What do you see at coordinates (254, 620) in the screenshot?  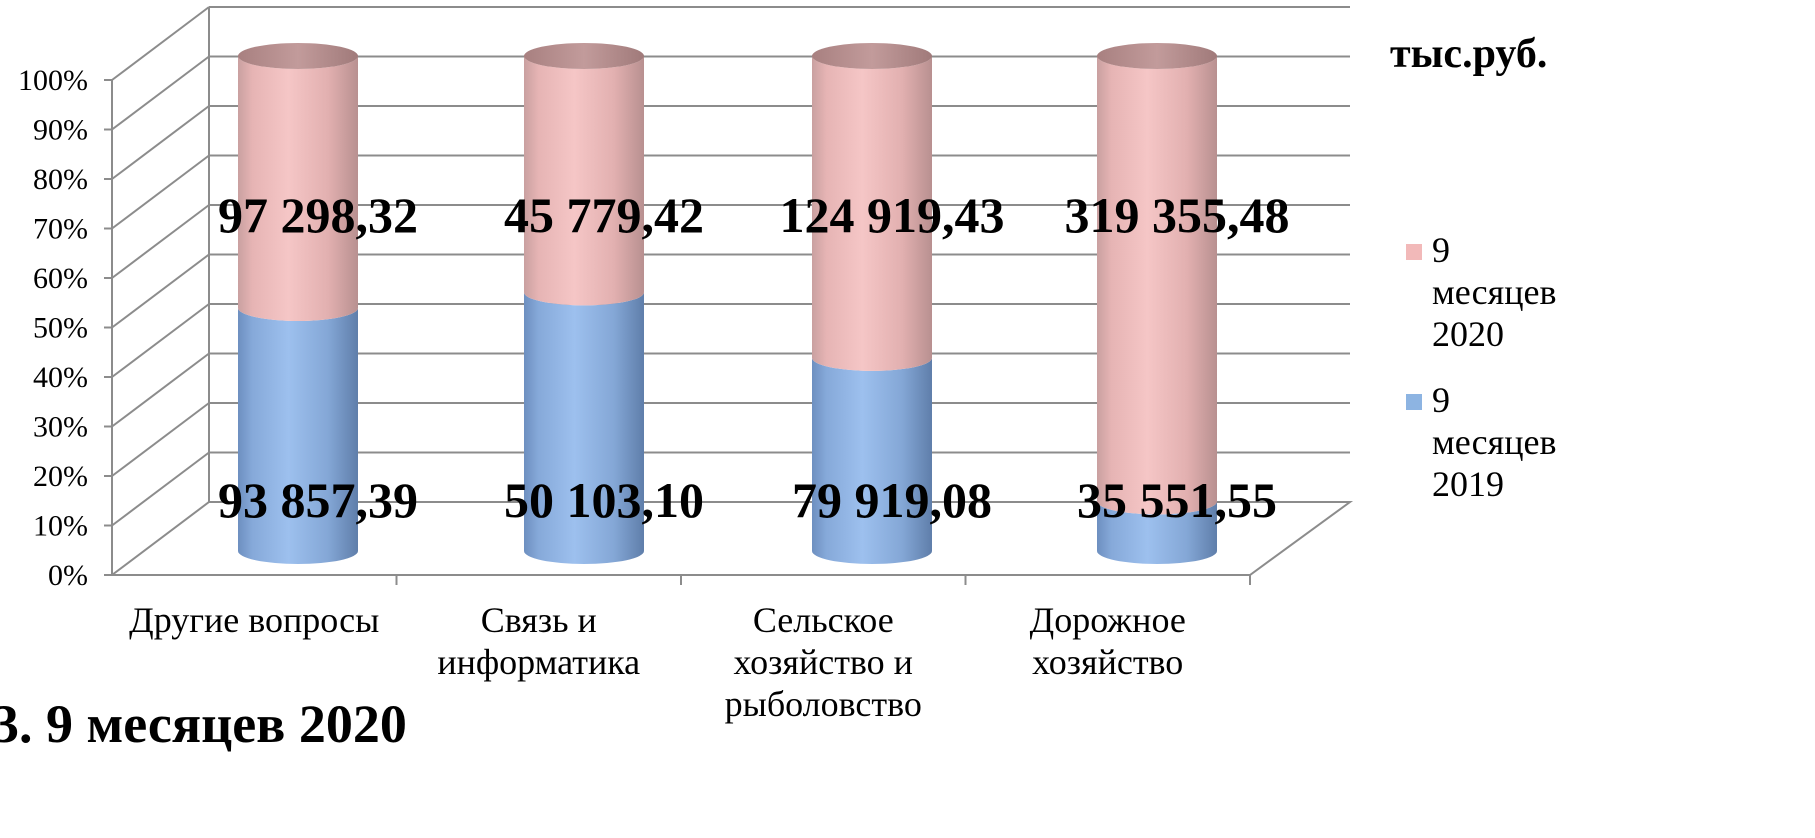 I see `category-label: Другие вопросы` at bounding box center [254, 620].